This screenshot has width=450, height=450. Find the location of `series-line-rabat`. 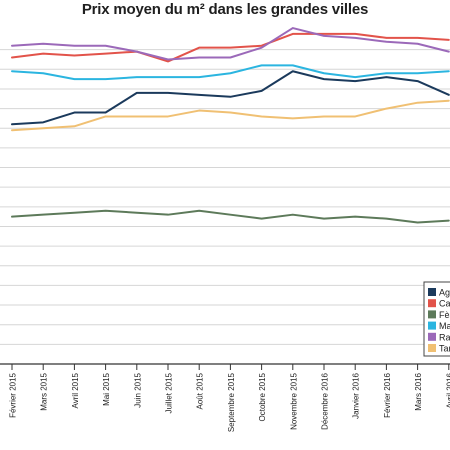

series-line-rabat is located at coordinates (230, 44).